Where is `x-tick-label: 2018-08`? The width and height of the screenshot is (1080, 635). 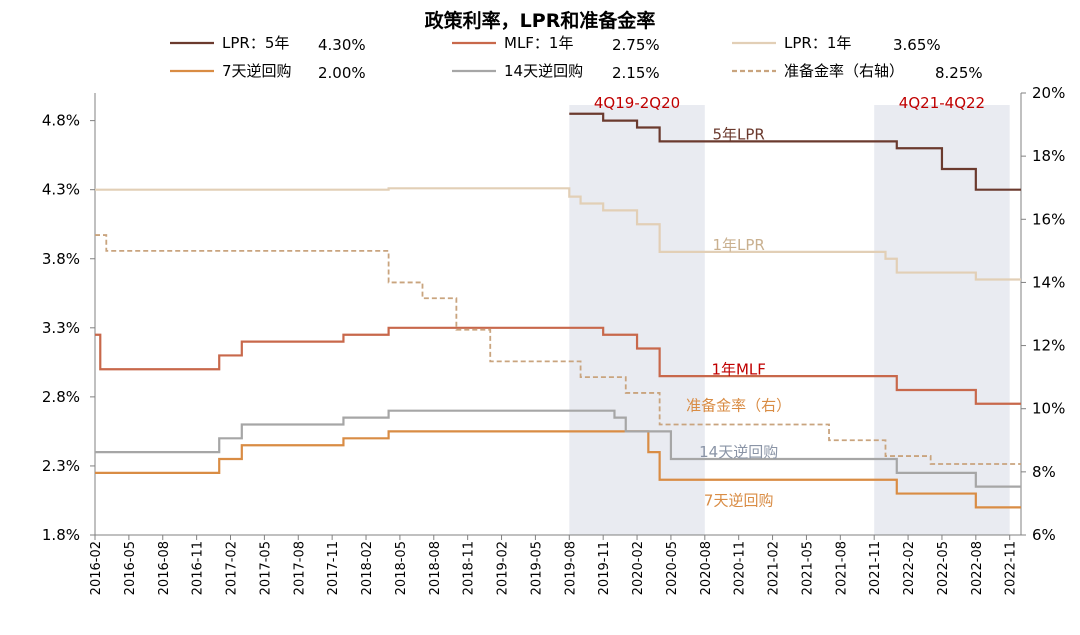
x-tick-label: 2018-08 is located at coordinates (435, 568).